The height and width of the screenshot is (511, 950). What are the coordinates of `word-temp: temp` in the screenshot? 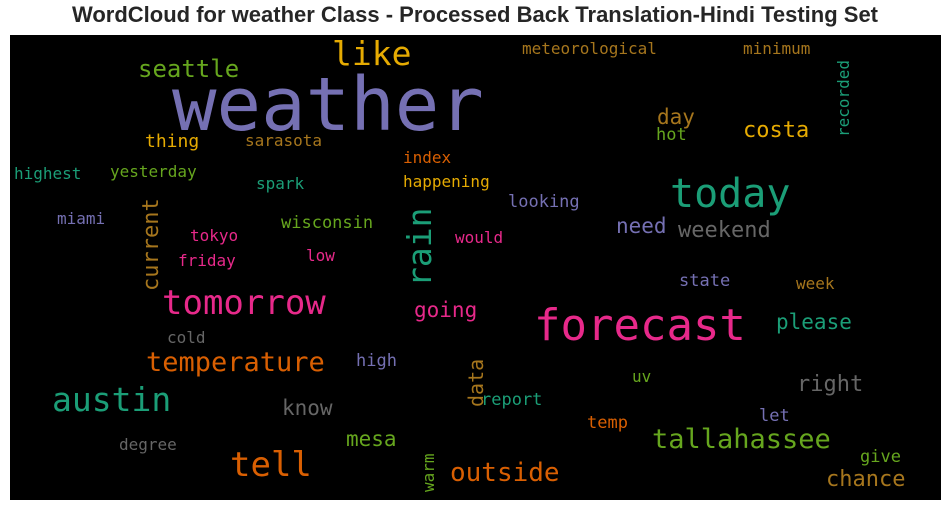 It's located at (607, 423).